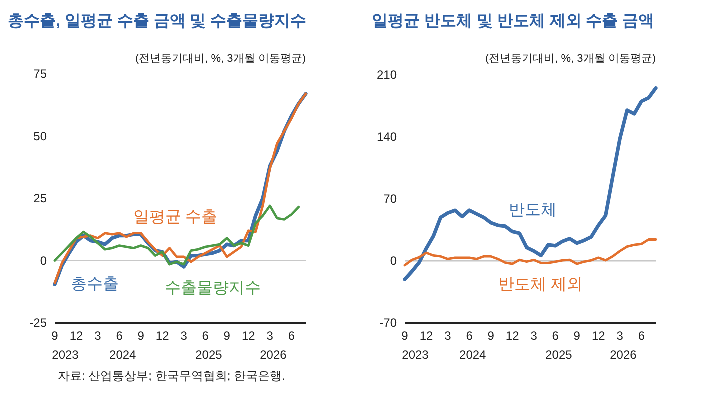  What do you see at coordinates (157, 21) in the screenshot?
I see `chart-title: 총수출, 일평균 수출 금액 및 수출물량지수` at bounding box center [157, 21].